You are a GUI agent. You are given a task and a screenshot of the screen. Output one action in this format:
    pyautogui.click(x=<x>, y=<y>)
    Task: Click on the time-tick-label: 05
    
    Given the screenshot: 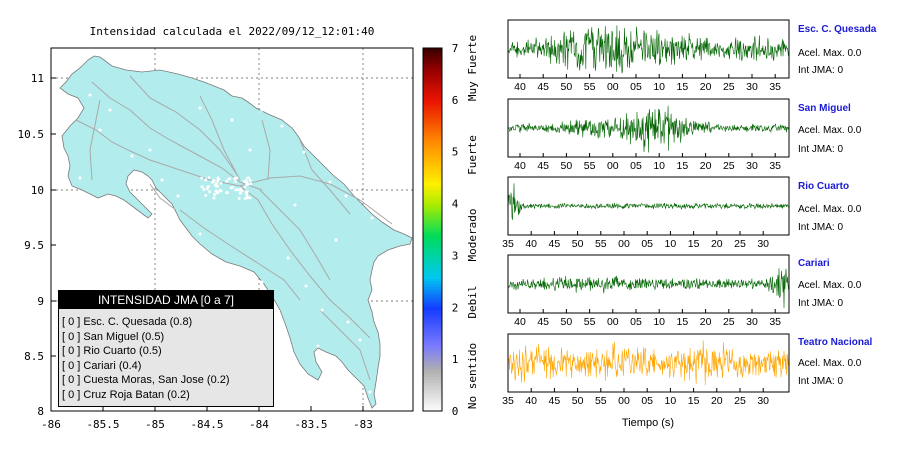 What is the action you would take?
    pyautogui.click(x=636, y=166)
    